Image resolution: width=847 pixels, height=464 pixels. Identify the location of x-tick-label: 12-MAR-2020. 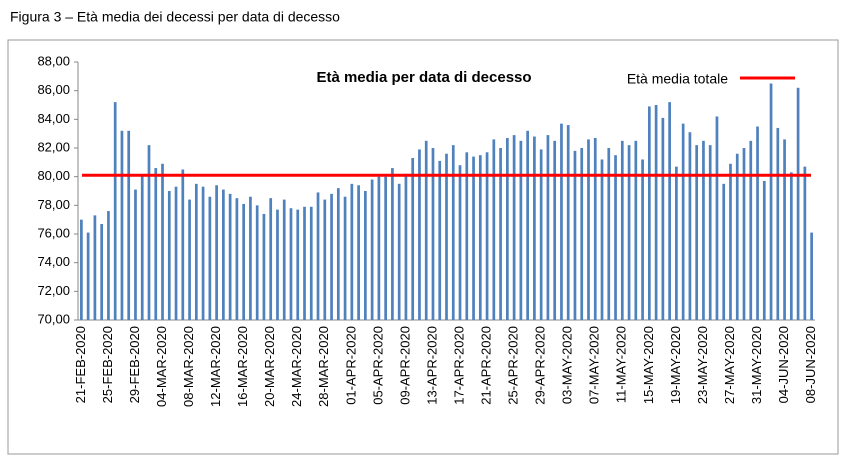
(215, 366).